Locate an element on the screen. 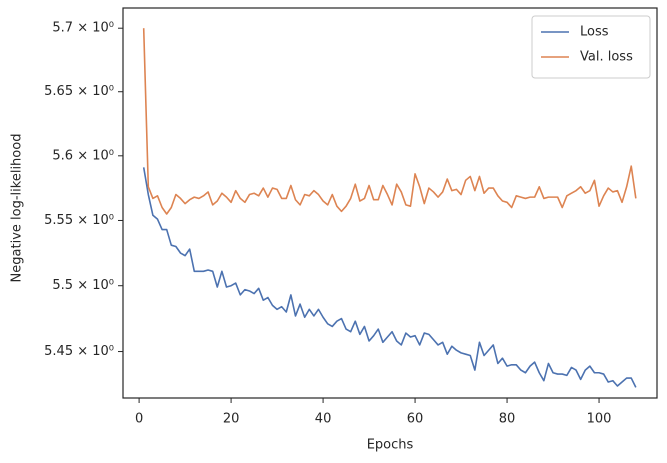 The image size is (667, 463). legend-label: Val. loss is located at coordinates (606, 57).